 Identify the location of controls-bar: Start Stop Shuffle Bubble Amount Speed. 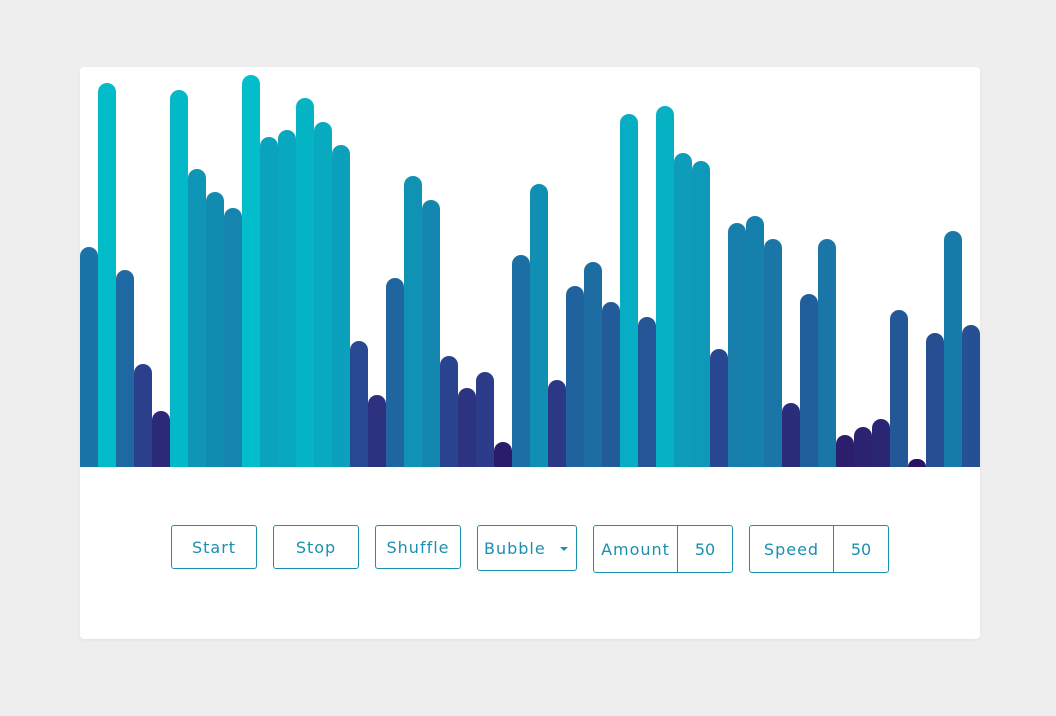
(530, 549).